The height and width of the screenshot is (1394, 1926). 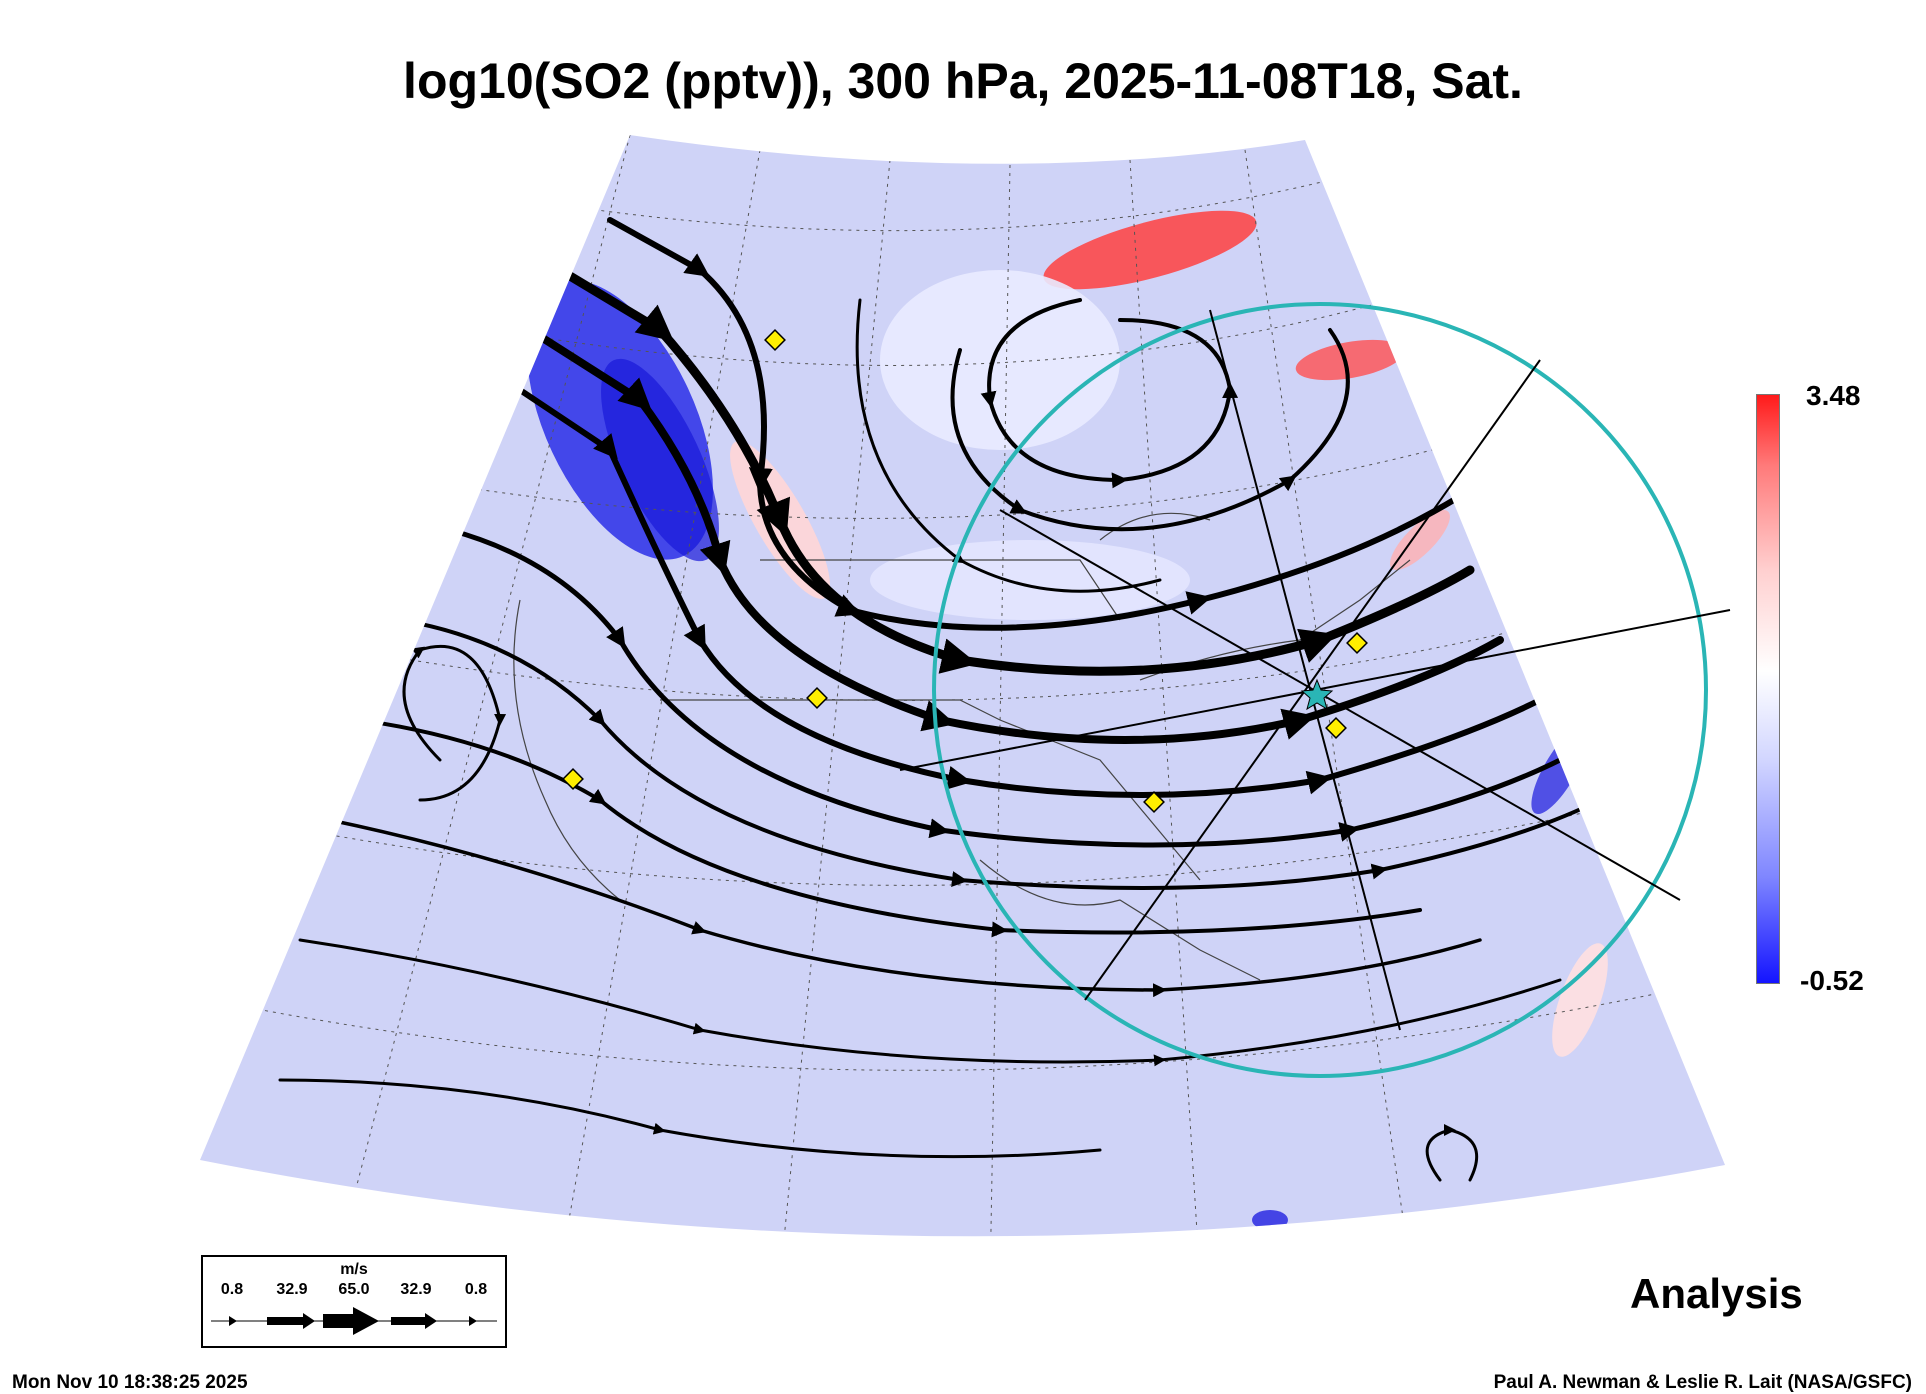 What do you see at coordinates (354, 1269) in the screenshot?
I see `wind-legend-unit: m/s` at bounding box center [354, 1269].